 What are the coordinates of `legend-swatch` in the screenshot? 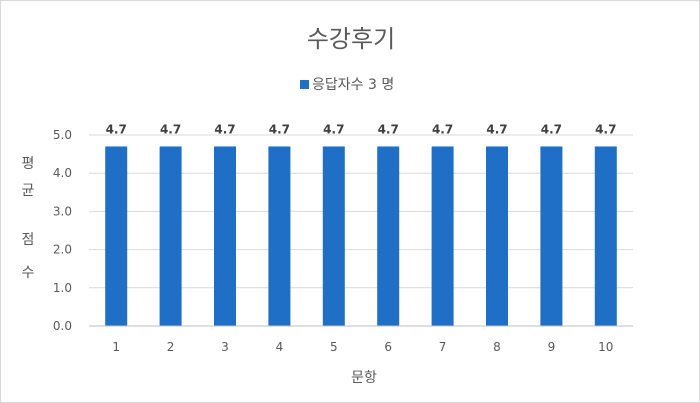 It's located at (304, 84).